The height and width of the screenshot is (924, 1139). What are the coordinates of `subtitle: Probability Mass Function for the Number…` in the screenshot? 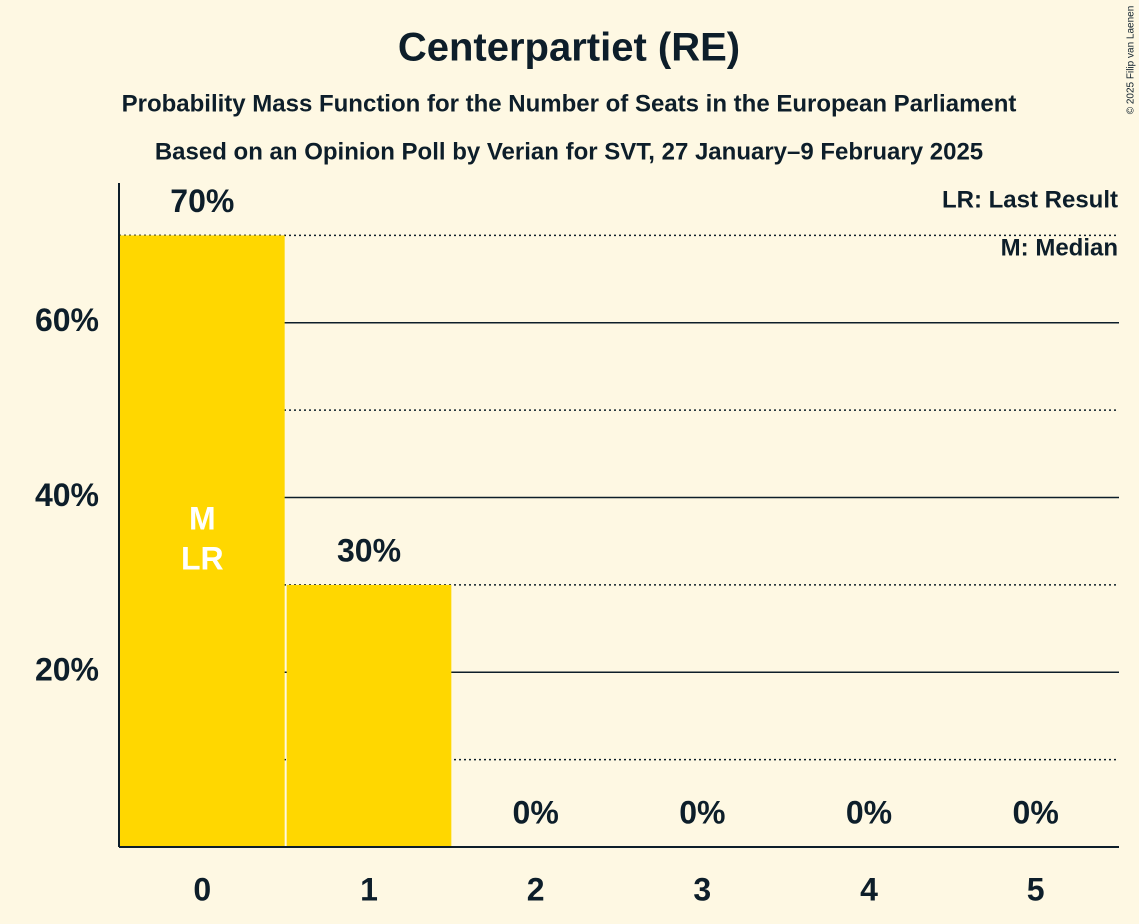 It's located at (569, 103).